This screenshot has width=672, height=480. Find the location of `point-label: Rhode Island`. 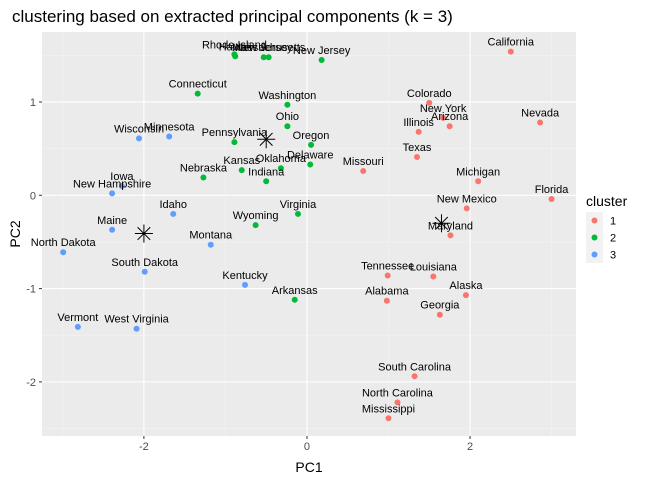

point-label: Rhode Island is located at coordinates (234, 45).